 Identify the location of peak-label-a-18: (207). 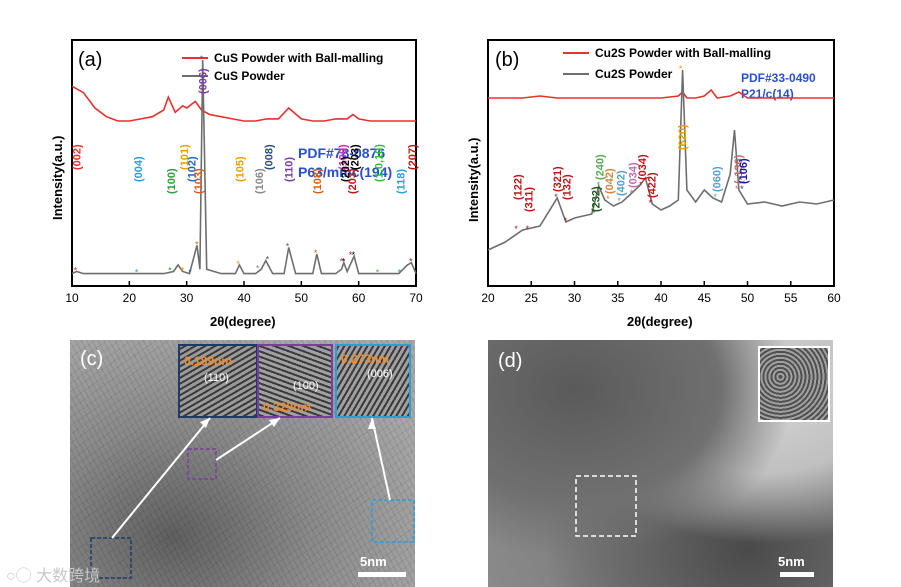
(413, 157).